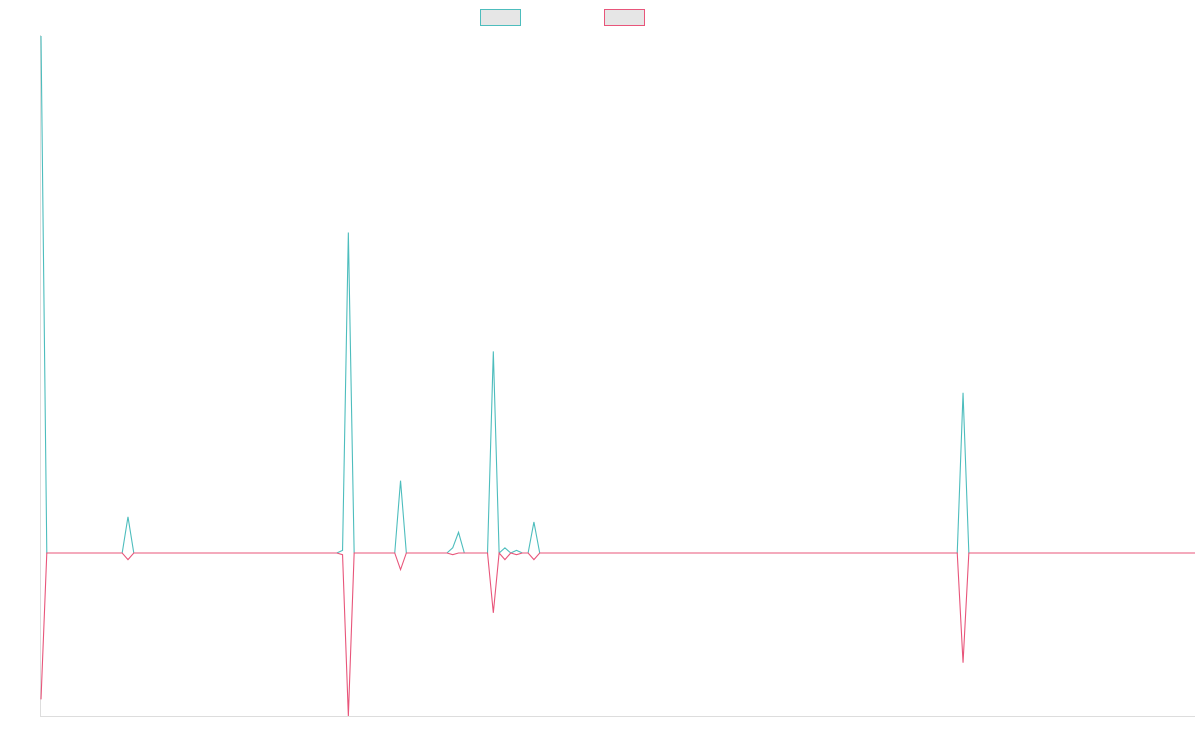 The width and height of the screenshot is (1200, 750). Describe the element at coordinates (624, 17) in the screenshot. I see `legend-swatch-lower` at that location.